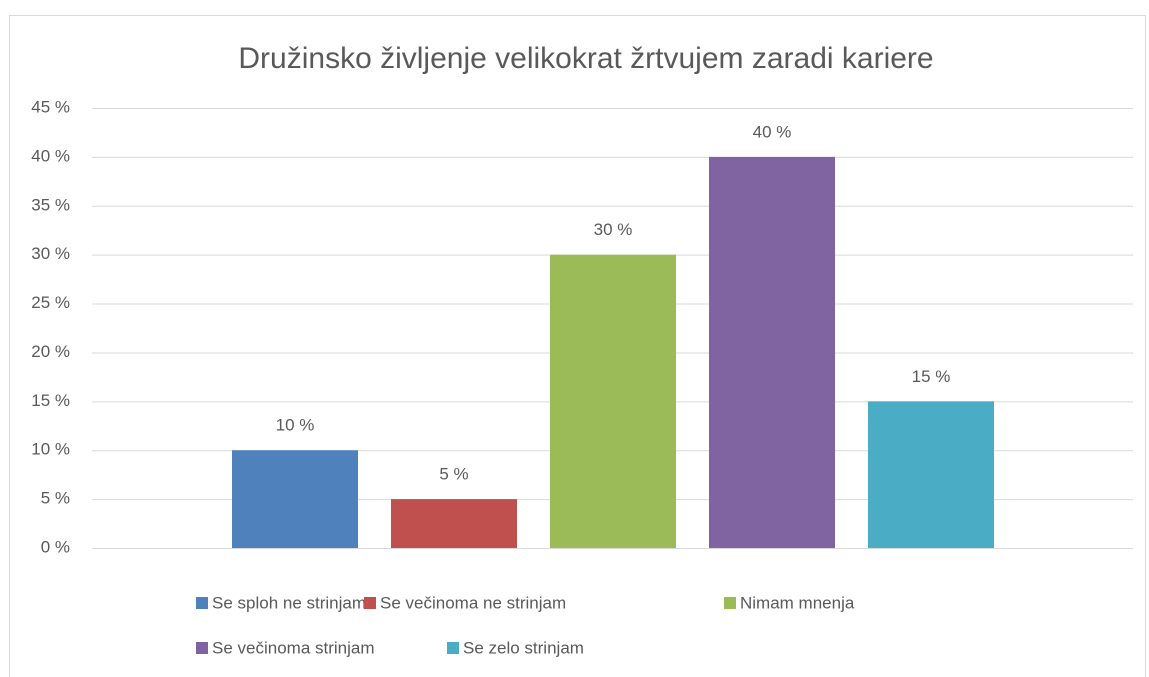 The width and height of the screenshot is (1149, 677). What do you see at coordinates (50, 449) in the screenshot?
I see `y-tick-label: 10 %` at bounding box center [50, 449].